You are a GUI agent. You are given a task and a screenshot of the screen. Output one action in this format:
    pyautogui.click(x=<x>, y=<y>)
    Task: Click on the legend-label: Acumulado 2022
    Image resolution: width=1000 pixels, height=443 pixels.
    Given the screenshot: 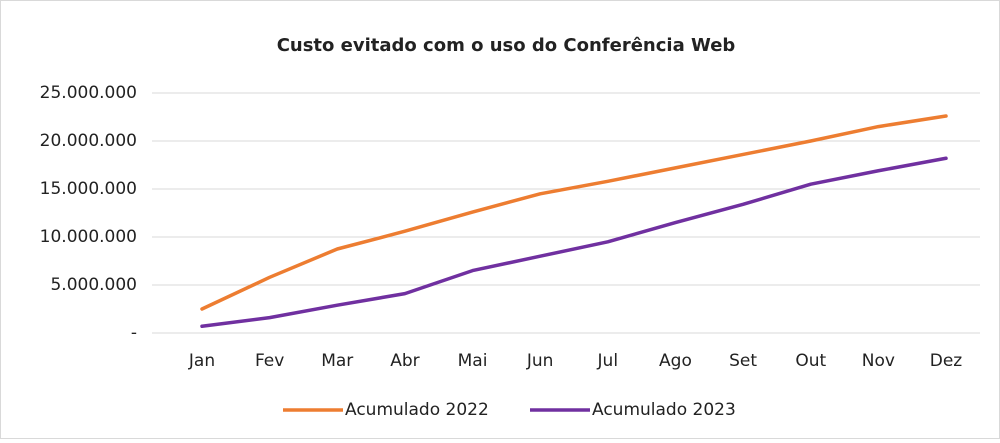 What is the action you would take?
    pyautogui.click(x=417, y=410)
    